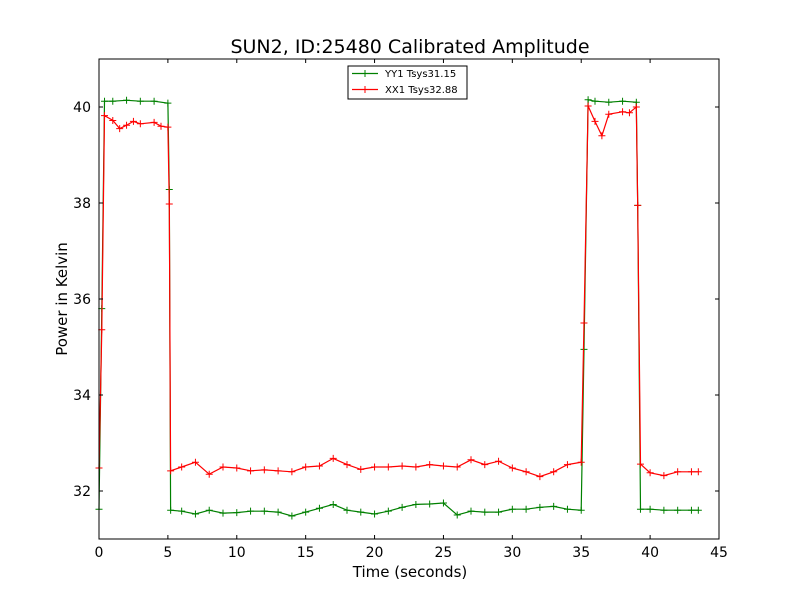  I want to click on x-tick-label: 45, so click(719, 553).